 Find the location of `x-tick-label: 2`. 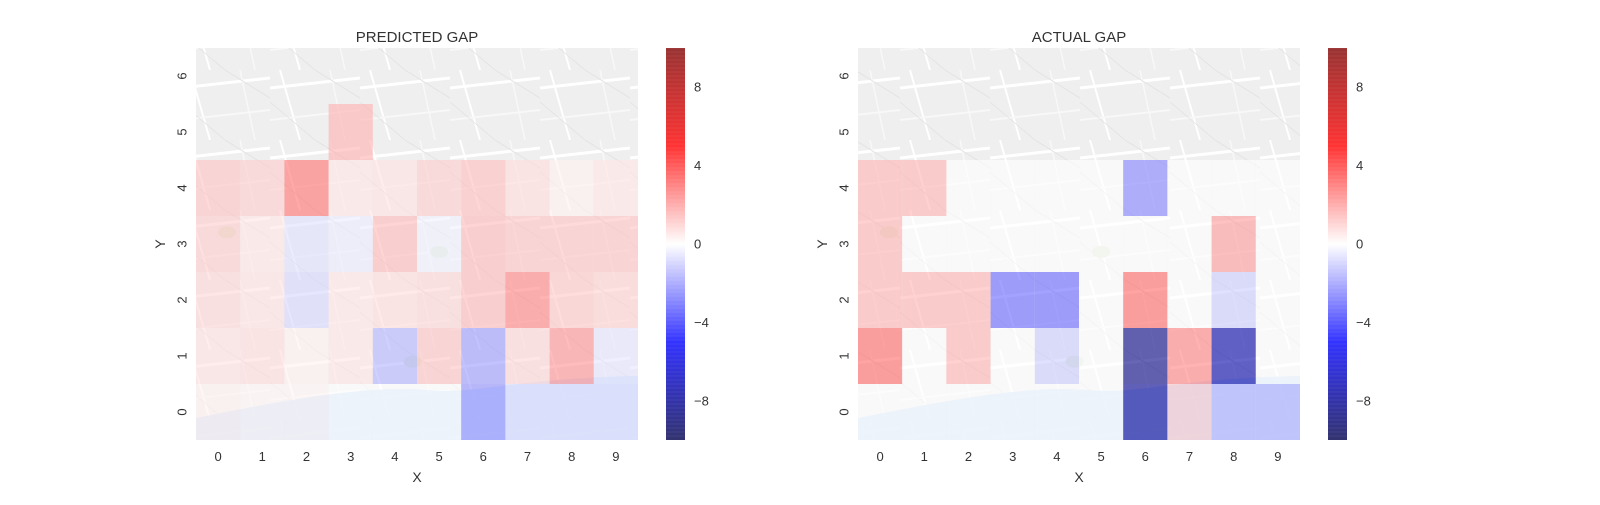

x-tick-label: 2 is located at coordinates (968, 456).